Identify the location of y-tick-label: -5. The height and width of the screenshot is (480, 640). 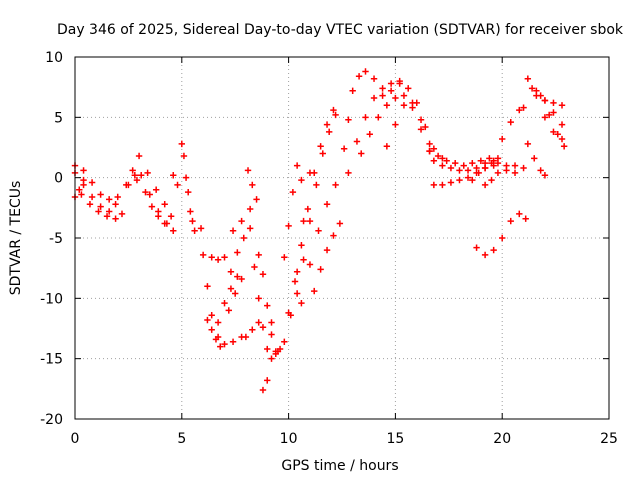
(56, 239).